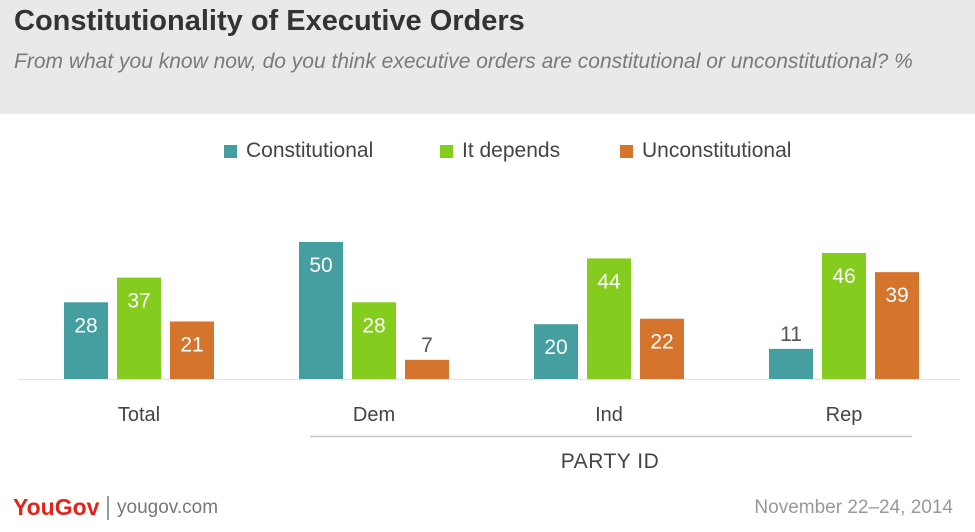 Image resolution: width=975 pixels, height=532 pixels. I want to click on legend: It depends, so click(500, 151).